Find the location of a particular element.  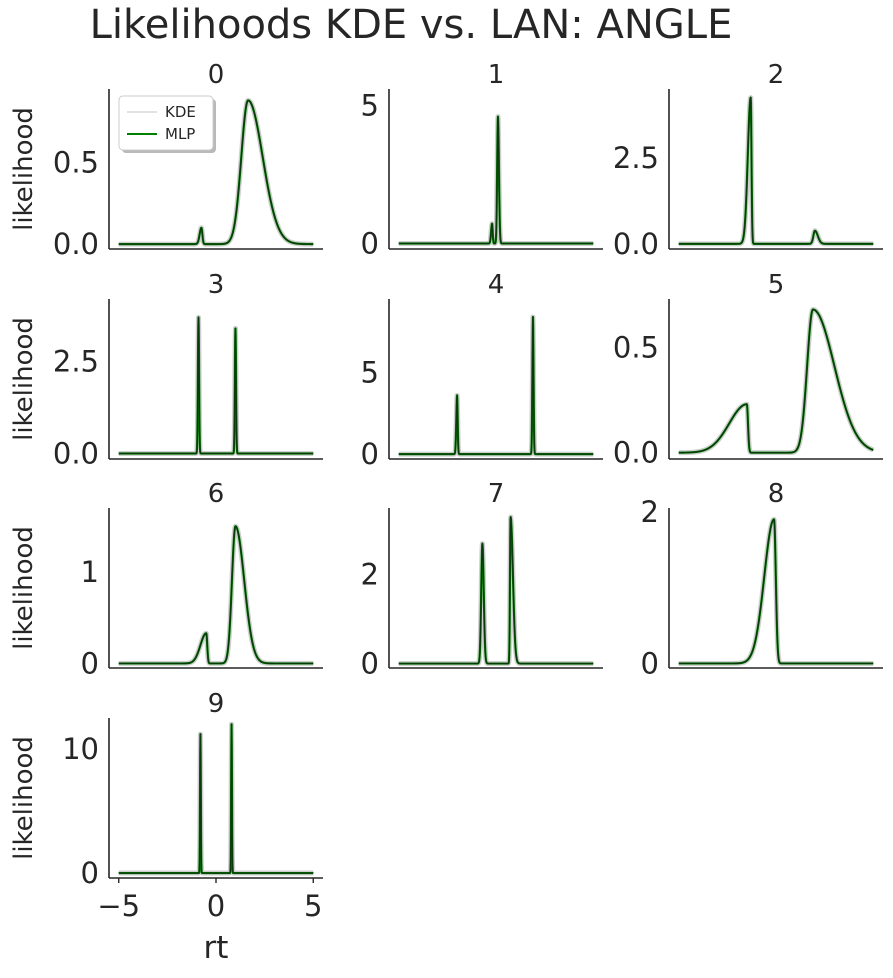

subplot-title: 4 is located at coordinates (496, 285).